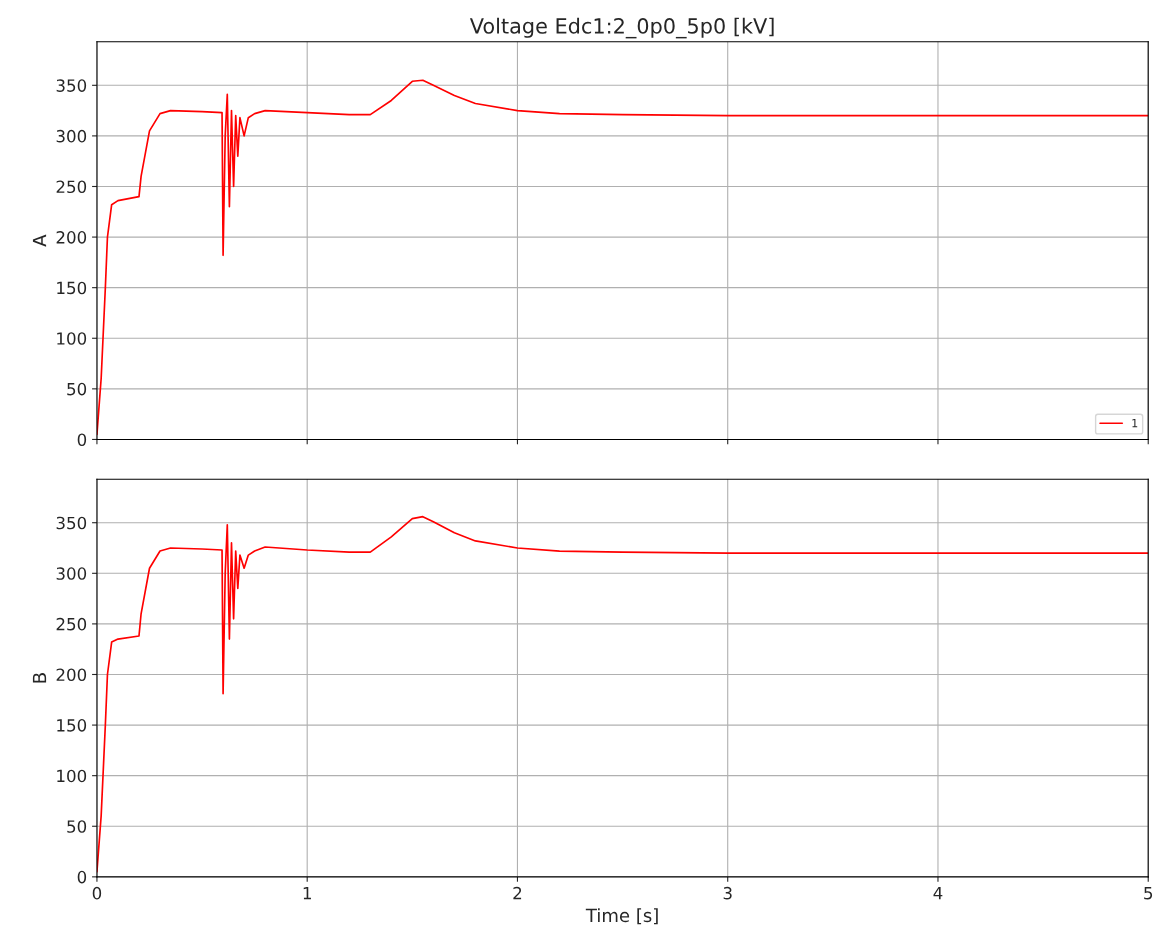 This screenshot has height=950, width=1154. What do you see at coordinates (621, 28) in the screenshot?
I see `chart-title: Voltage Edc1:2_0p0_5p0 [kV]` at bounding box center [621, 28].